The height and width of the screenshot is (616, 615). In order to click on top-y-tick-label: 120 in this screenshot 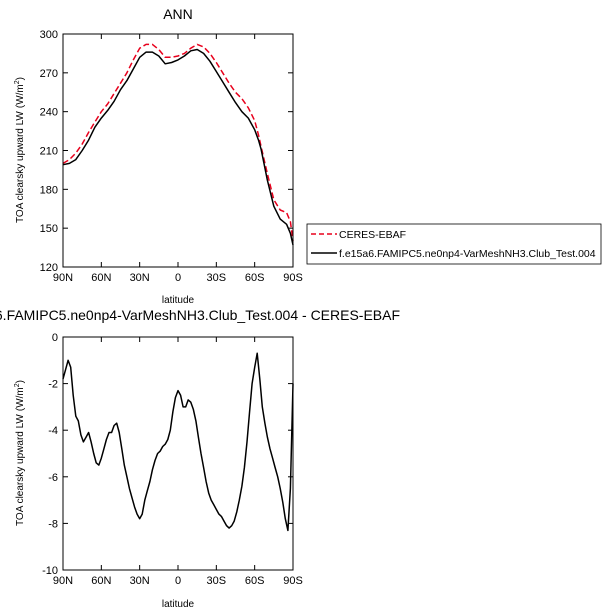, I will do `click(49, 268)`.